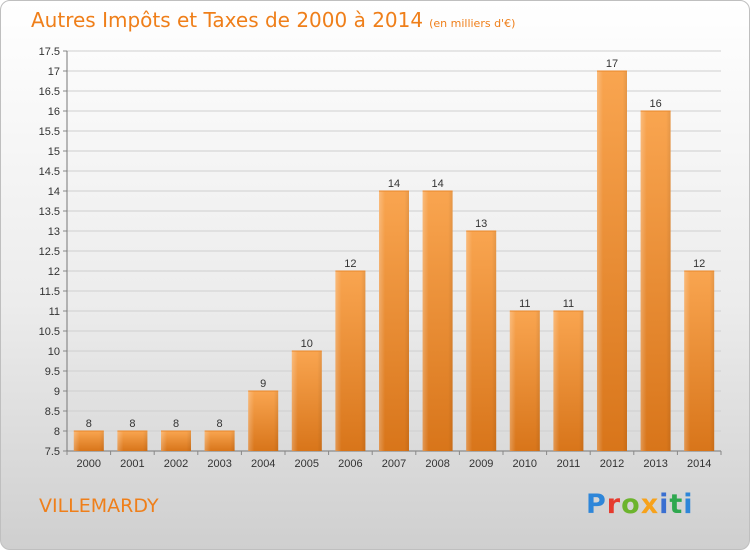  Describe the element at coordinates (525, 464) in the screenshot. I see `x-tick-label: 2010` at that location.